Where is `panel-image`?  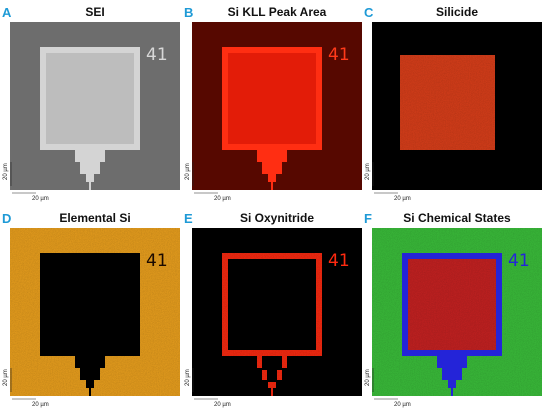 panel-image is located at coordinates (457, 106).